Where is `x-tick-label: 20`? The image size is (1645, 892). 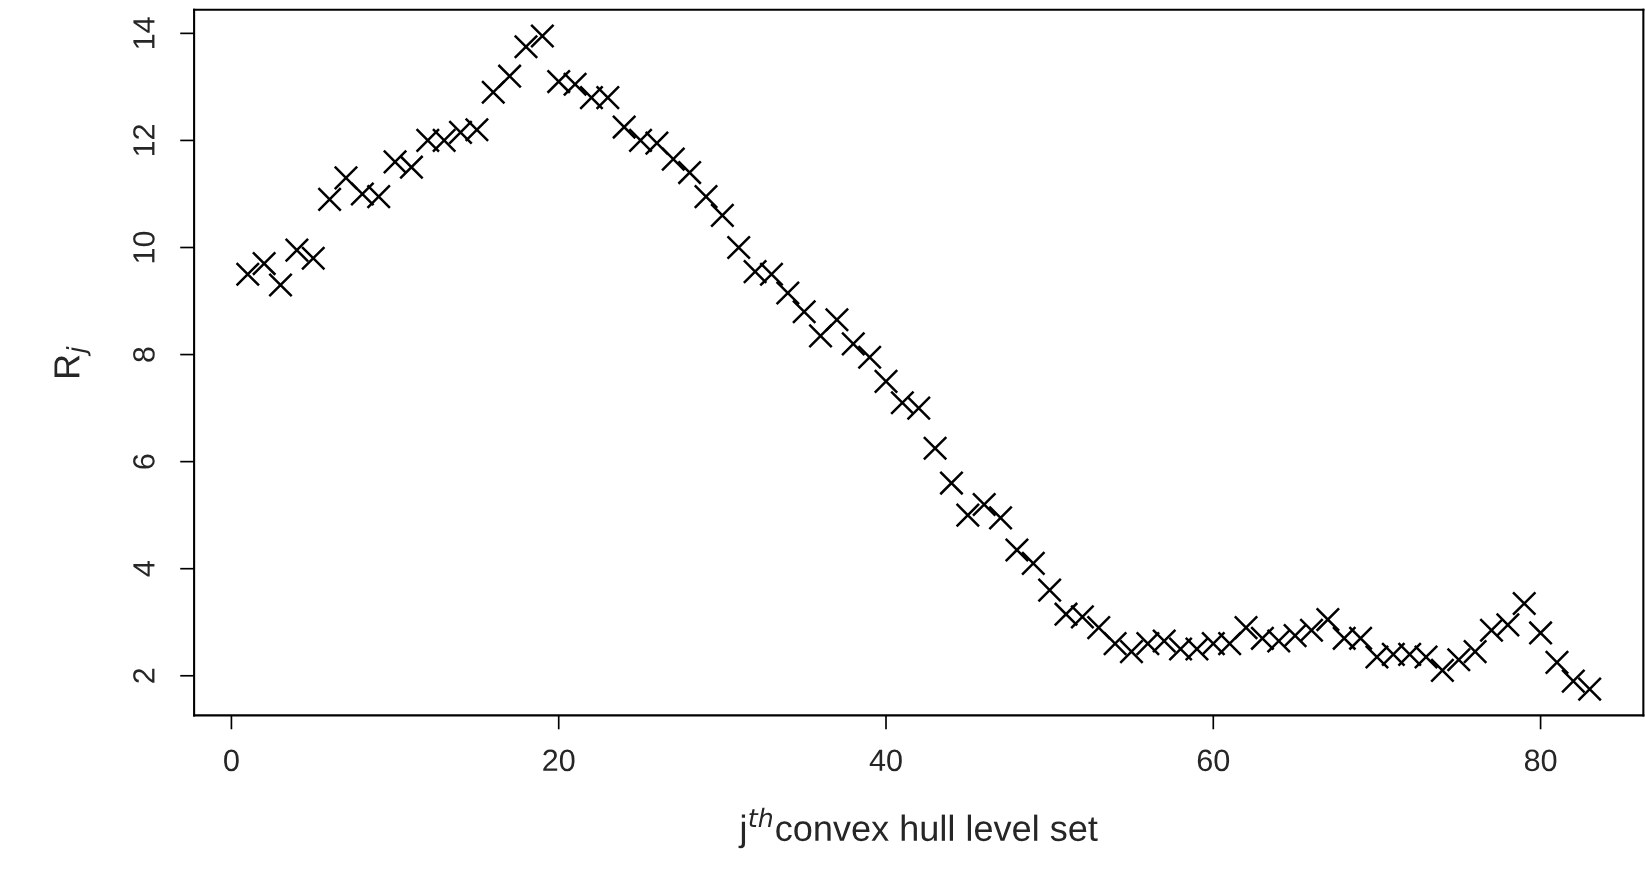 x-tick-label: 20 is located at coordinates (559, 760).